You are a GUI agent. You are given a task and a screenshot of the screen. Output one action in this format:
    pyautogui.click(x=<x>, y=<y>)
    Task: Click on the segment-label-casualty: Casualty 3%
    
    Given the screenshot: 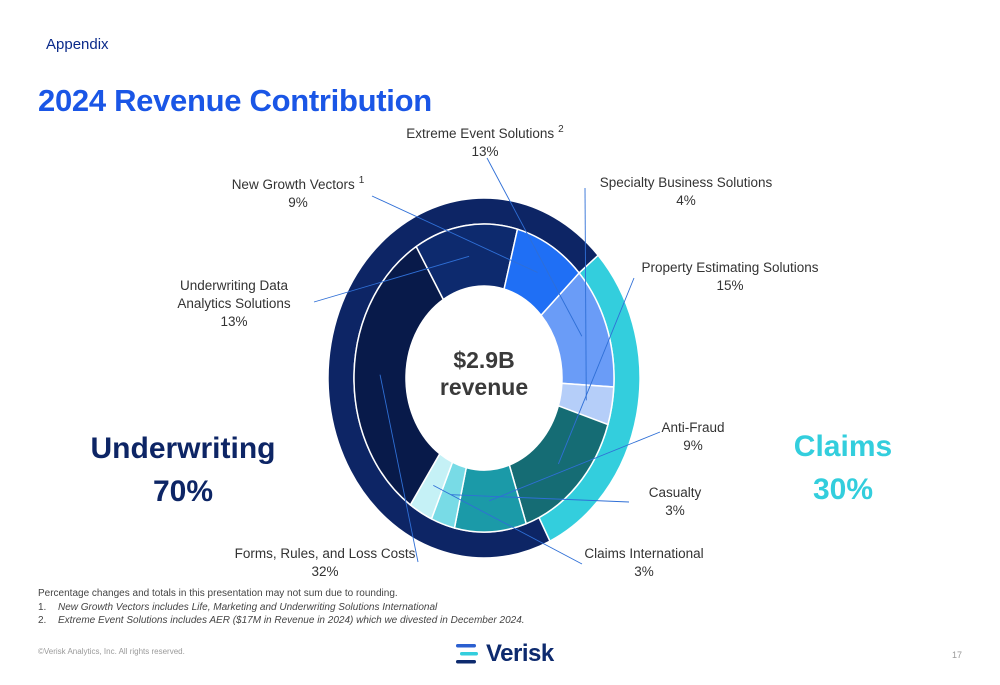 What is the action you would take?
    pyautogui.click(x=675, y=501)
    